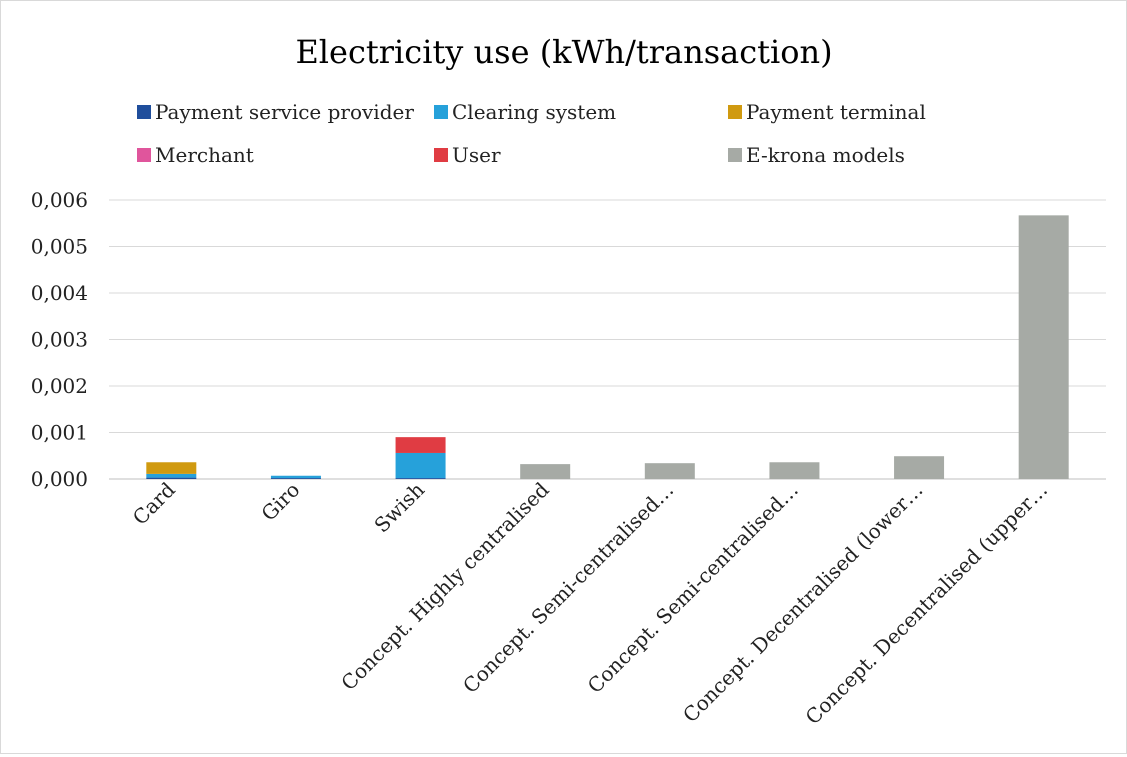 The image size is (1127, 757). Describe the element at coordinates (836, 112) in the screenshot. I see `legend-label: Payment terminal` at that location.